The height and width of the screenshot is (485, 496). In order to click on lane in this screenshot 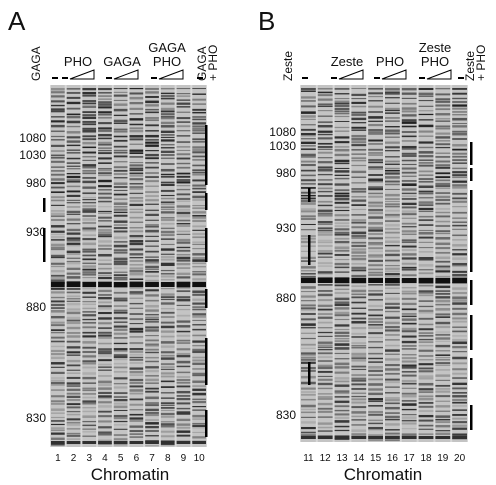, I will do `click(426, 263)`.